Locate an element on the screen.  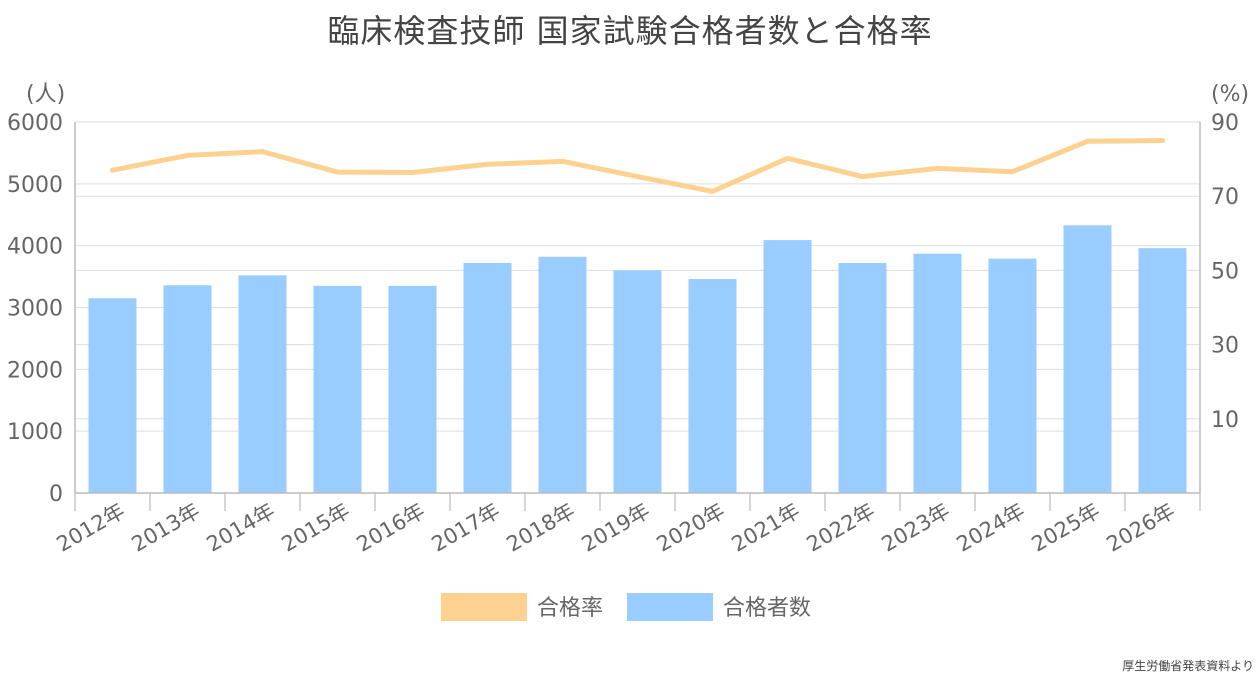
legend-label-合格率: 合格率 is located at coordinates (570, 608).